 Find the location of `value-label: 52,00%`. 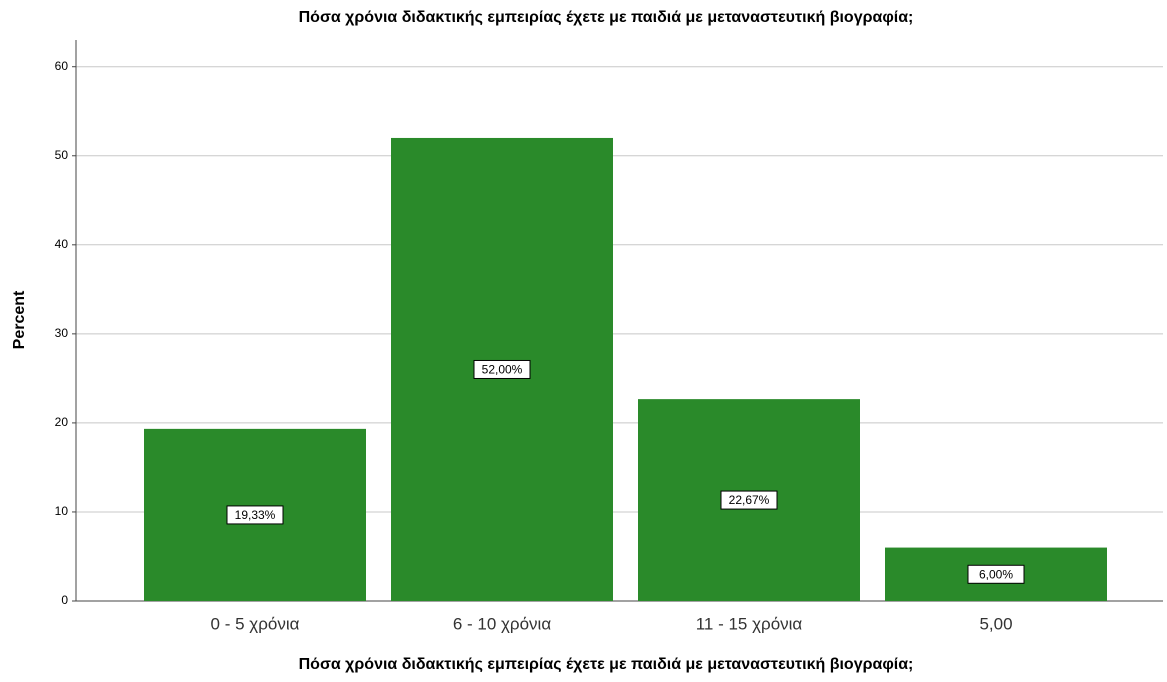

value-label: 52,00% is located at coordinates (502, 370).